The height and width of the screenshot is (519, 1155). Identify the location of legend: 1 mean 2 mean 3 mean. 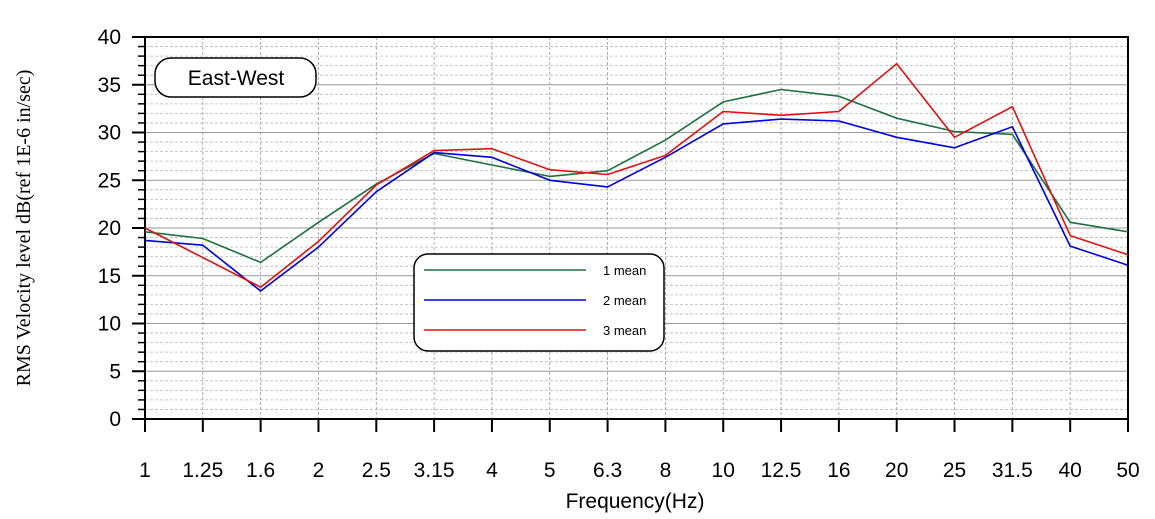
(539, 302).